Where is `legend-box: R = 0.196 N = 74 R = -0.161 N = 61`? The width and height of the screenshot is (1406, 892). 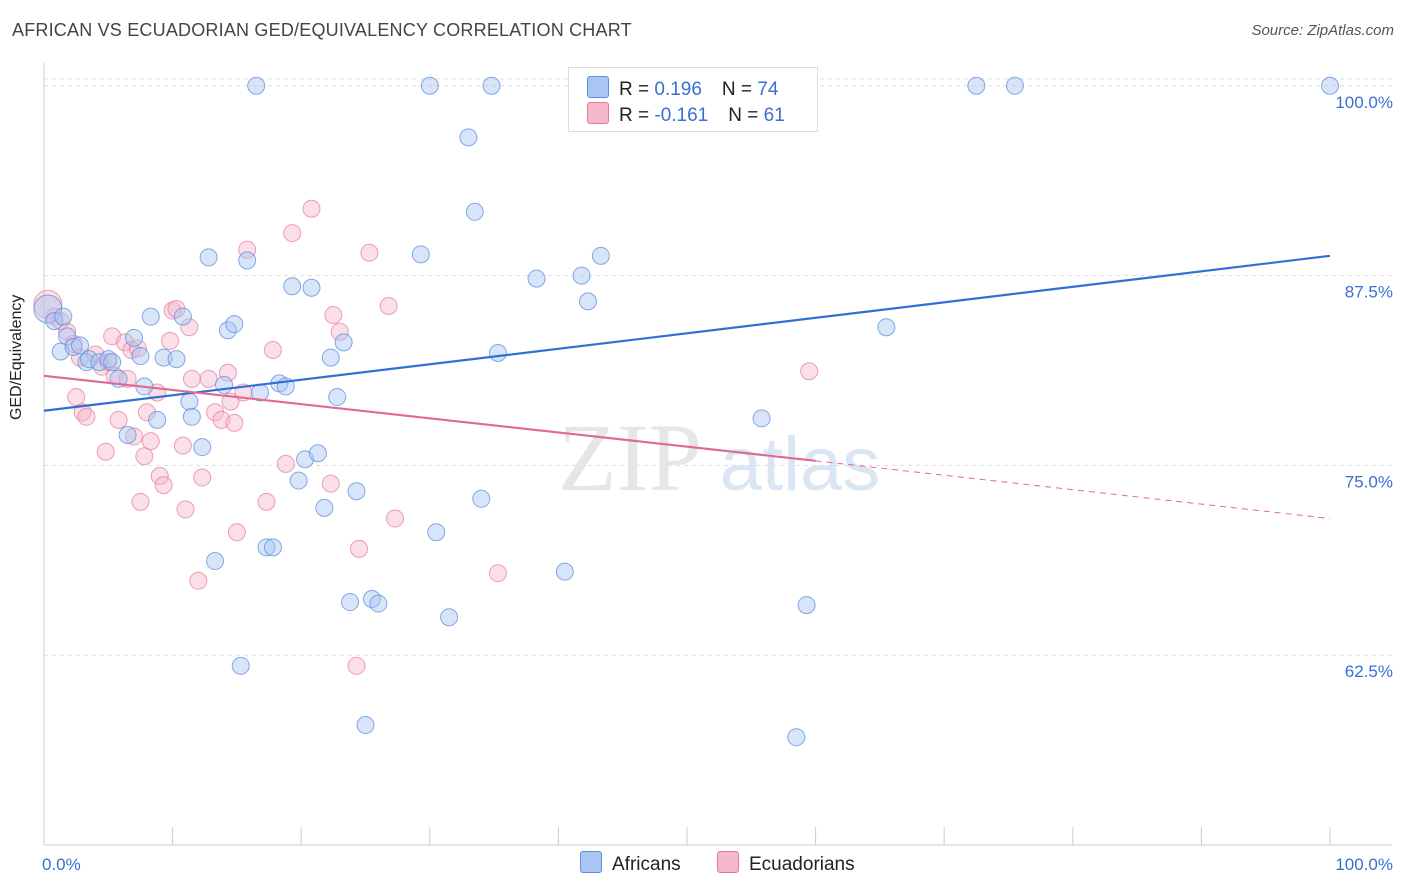 legend-box: R = 0.196 N = 74 R = -0.161 N = 61 is located at coordinates (693, 99).